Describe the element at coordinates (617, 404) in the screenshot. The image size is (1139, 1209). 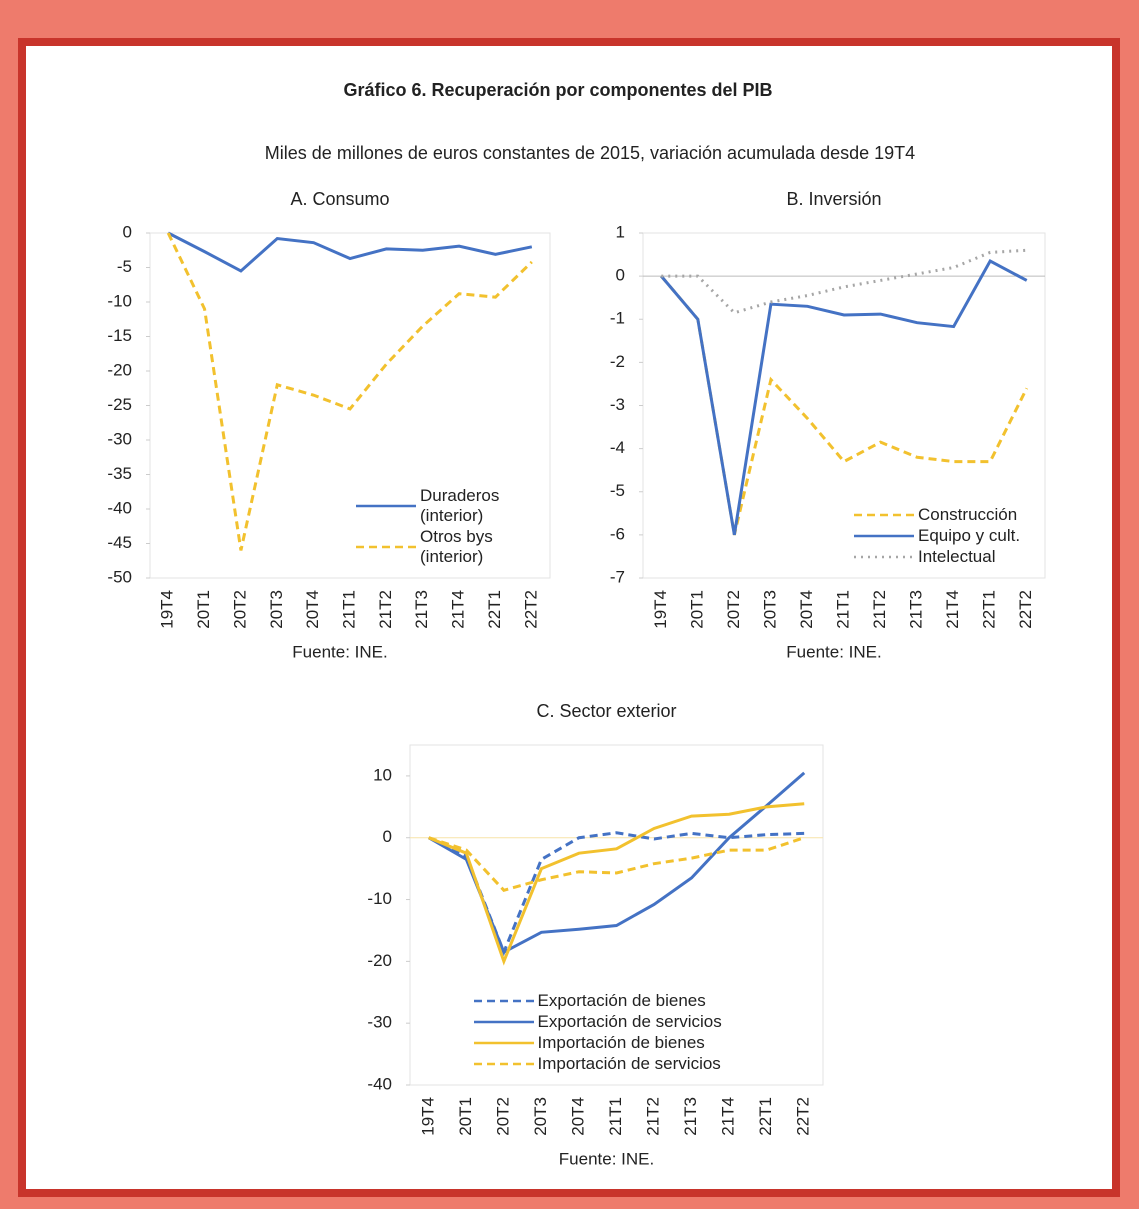
I see `y-tick-label: -3` at that location.